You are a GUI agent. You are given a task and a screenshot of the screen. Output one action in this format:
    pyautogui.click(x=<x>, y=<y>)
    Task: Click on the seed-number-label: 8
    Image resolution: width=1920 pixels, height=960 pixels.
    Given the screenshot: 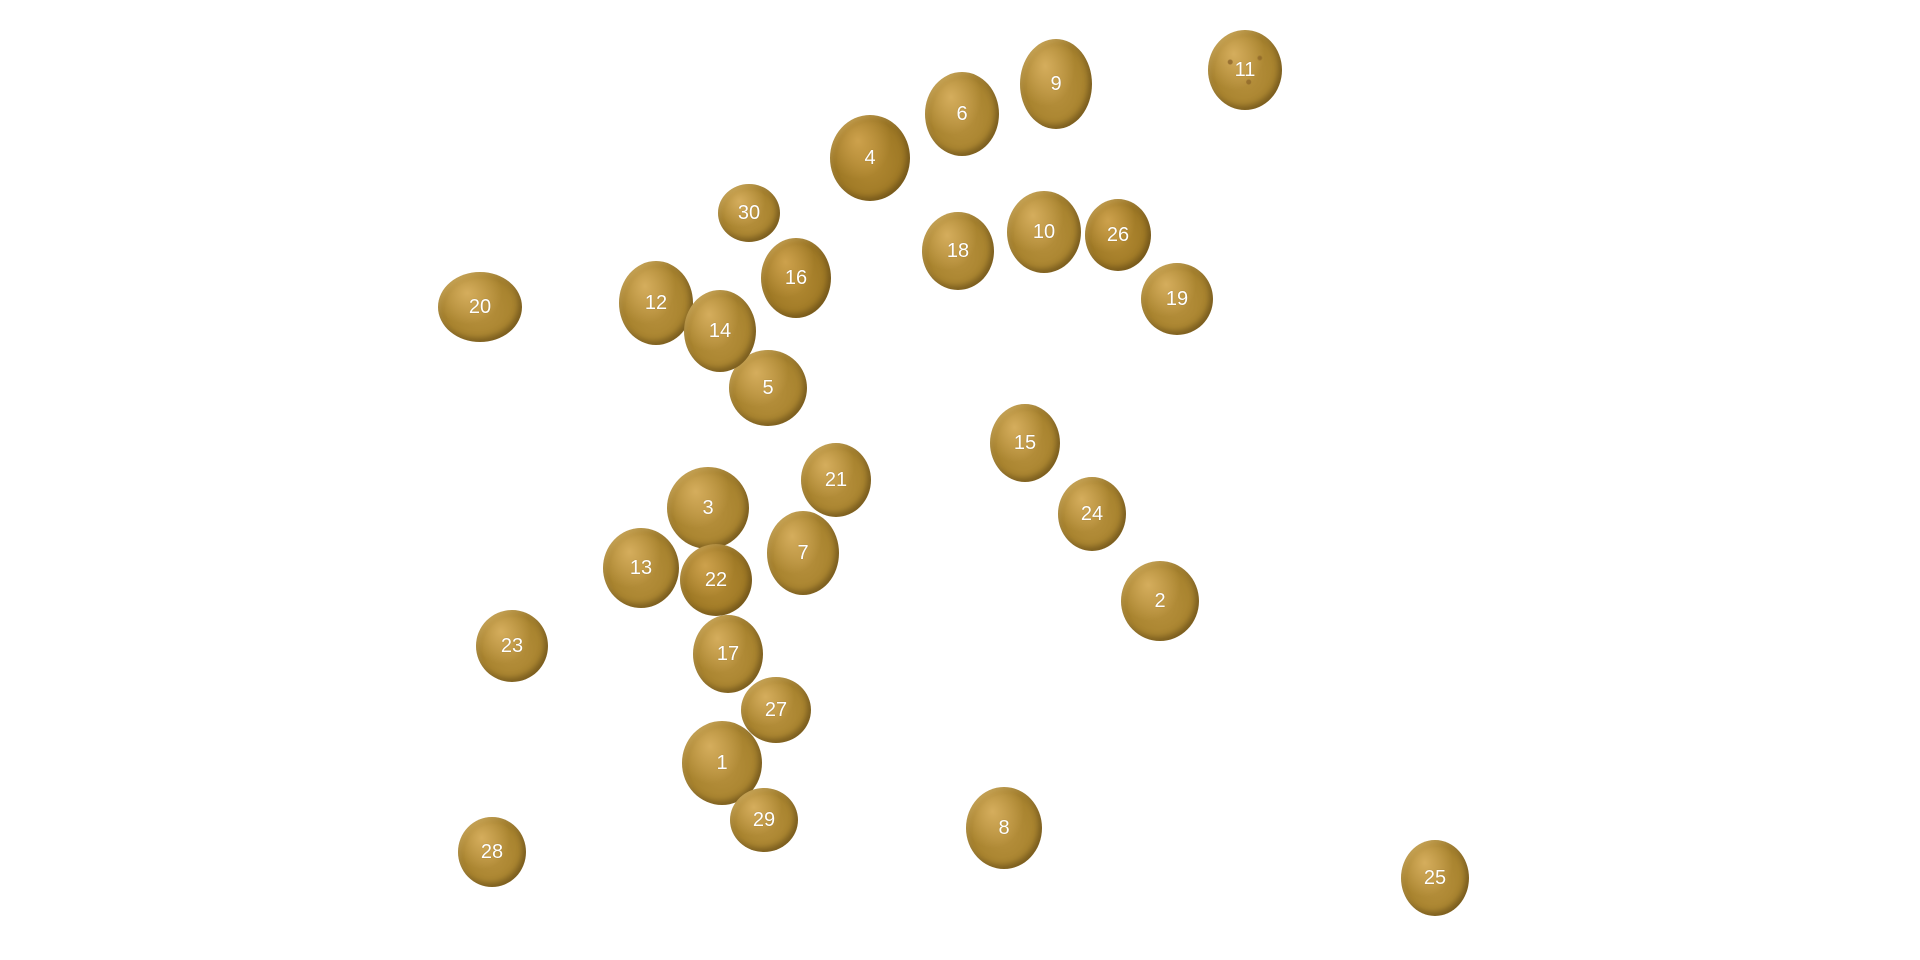 What is the action you would take?
    pyautogui.click(x=1004, y=828)
    